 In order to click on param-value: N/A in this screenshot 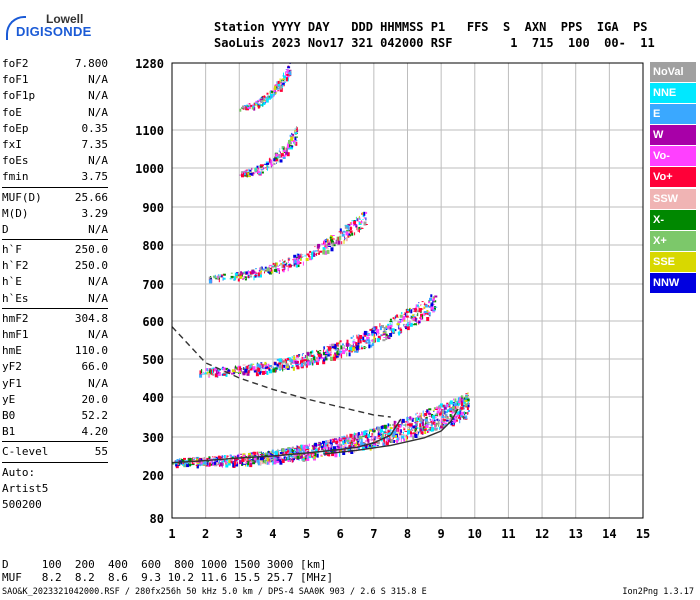, I will do `click(98, 282)`.